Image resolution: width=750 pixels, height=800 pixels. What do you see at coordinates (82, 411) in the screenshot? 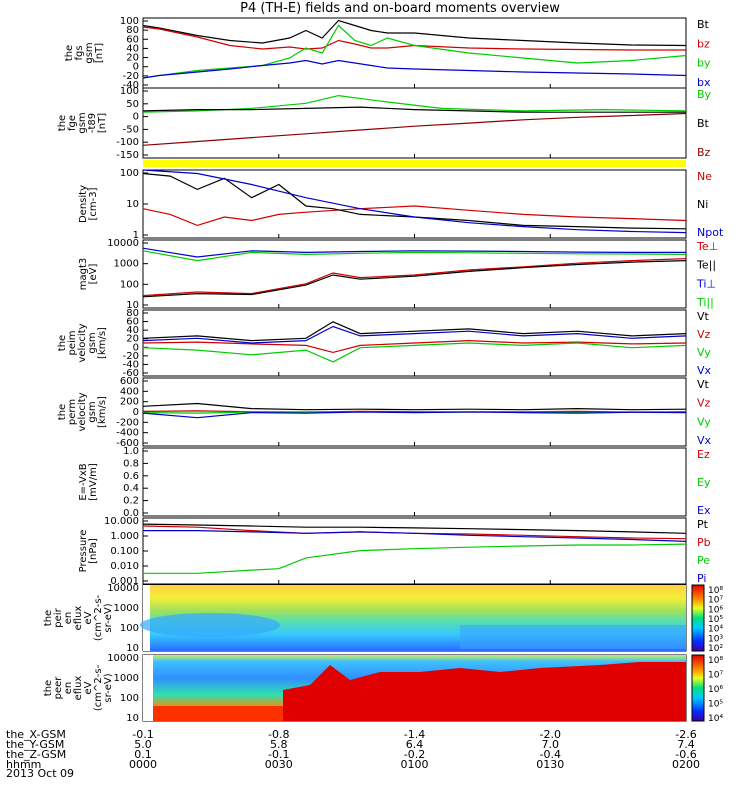
I see `panel-5-ylabel-line-2: velocity` at bounding box center [82, 411].